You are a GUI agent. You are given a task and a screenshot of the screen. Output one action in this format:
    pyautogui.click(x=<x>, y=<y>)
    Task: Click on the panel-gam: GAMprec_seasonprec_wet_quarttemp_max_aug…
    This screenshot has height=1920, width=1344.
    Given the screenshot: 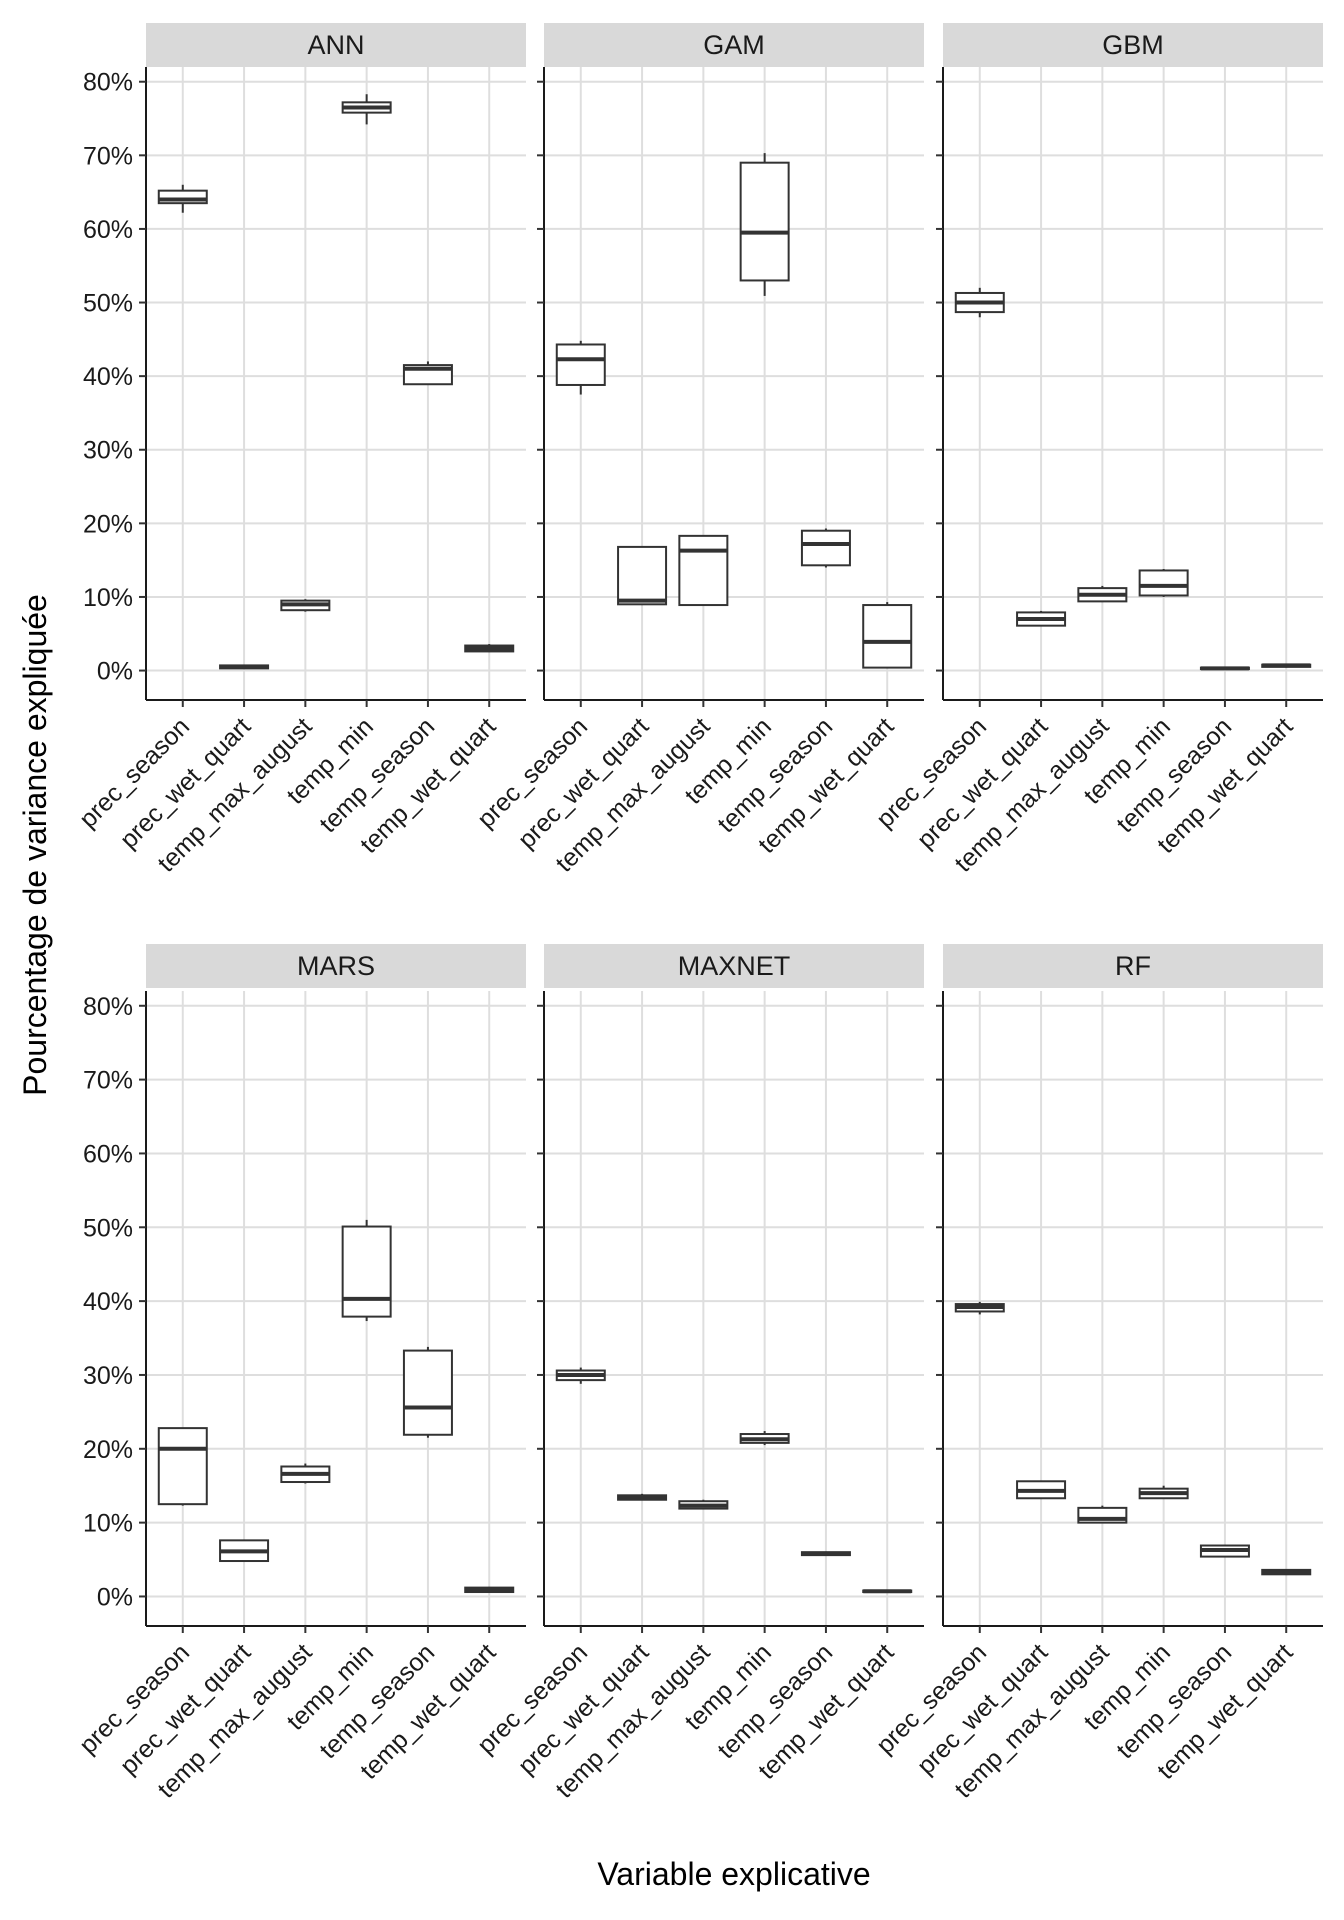 What is the action you would take?
    pyautogui.click(x=698, y=450)
    